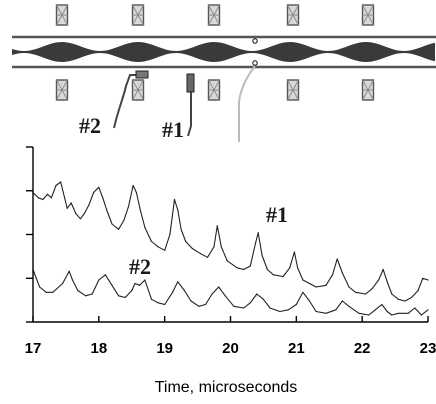 The image size is (436, 404). Describe the element at coordinates (98, 348) in the screenshot. I see `x-tick-label-18: 18` at that location.